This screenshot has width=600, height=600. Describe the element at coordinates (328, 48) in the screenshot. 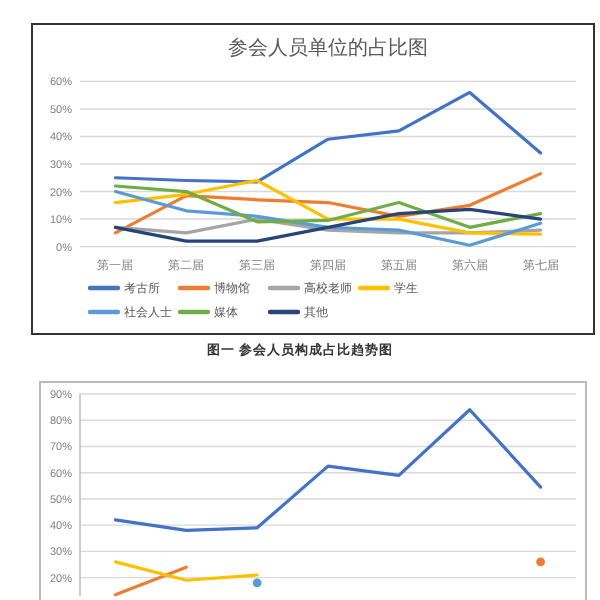

I see `chart-title: 参会人员单位的占比图` at that location.